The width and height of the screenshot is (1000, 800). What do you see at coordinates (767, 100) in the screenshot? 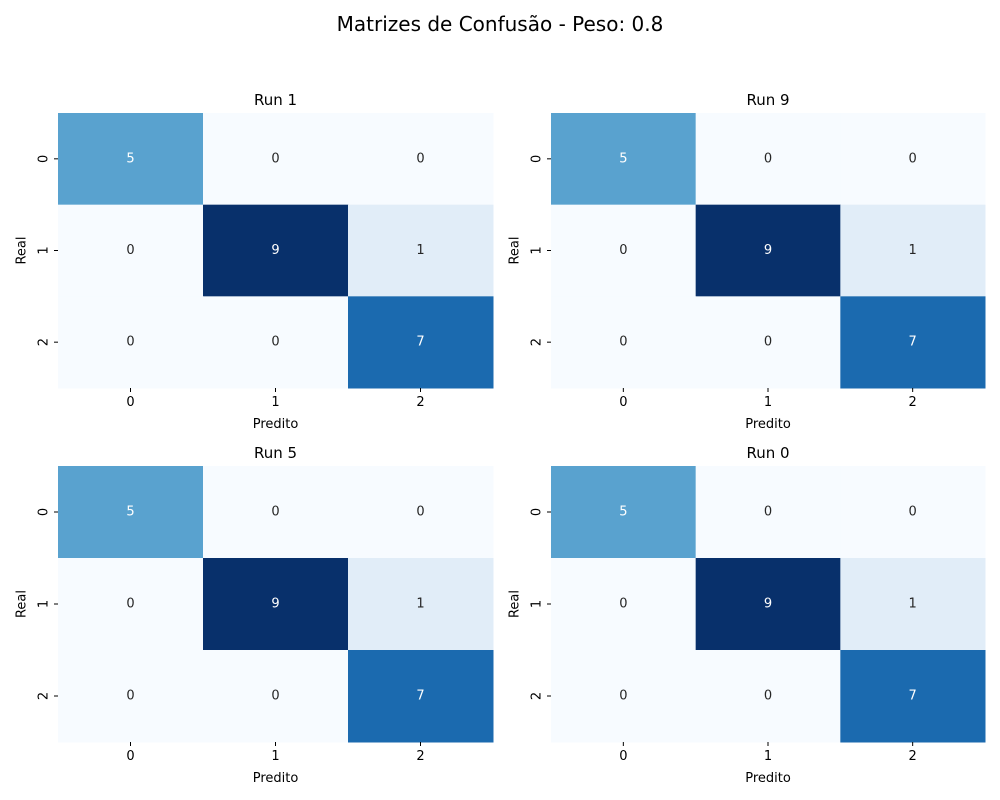
I see `panel-title: Run 9` at bounding box center [767, 100].